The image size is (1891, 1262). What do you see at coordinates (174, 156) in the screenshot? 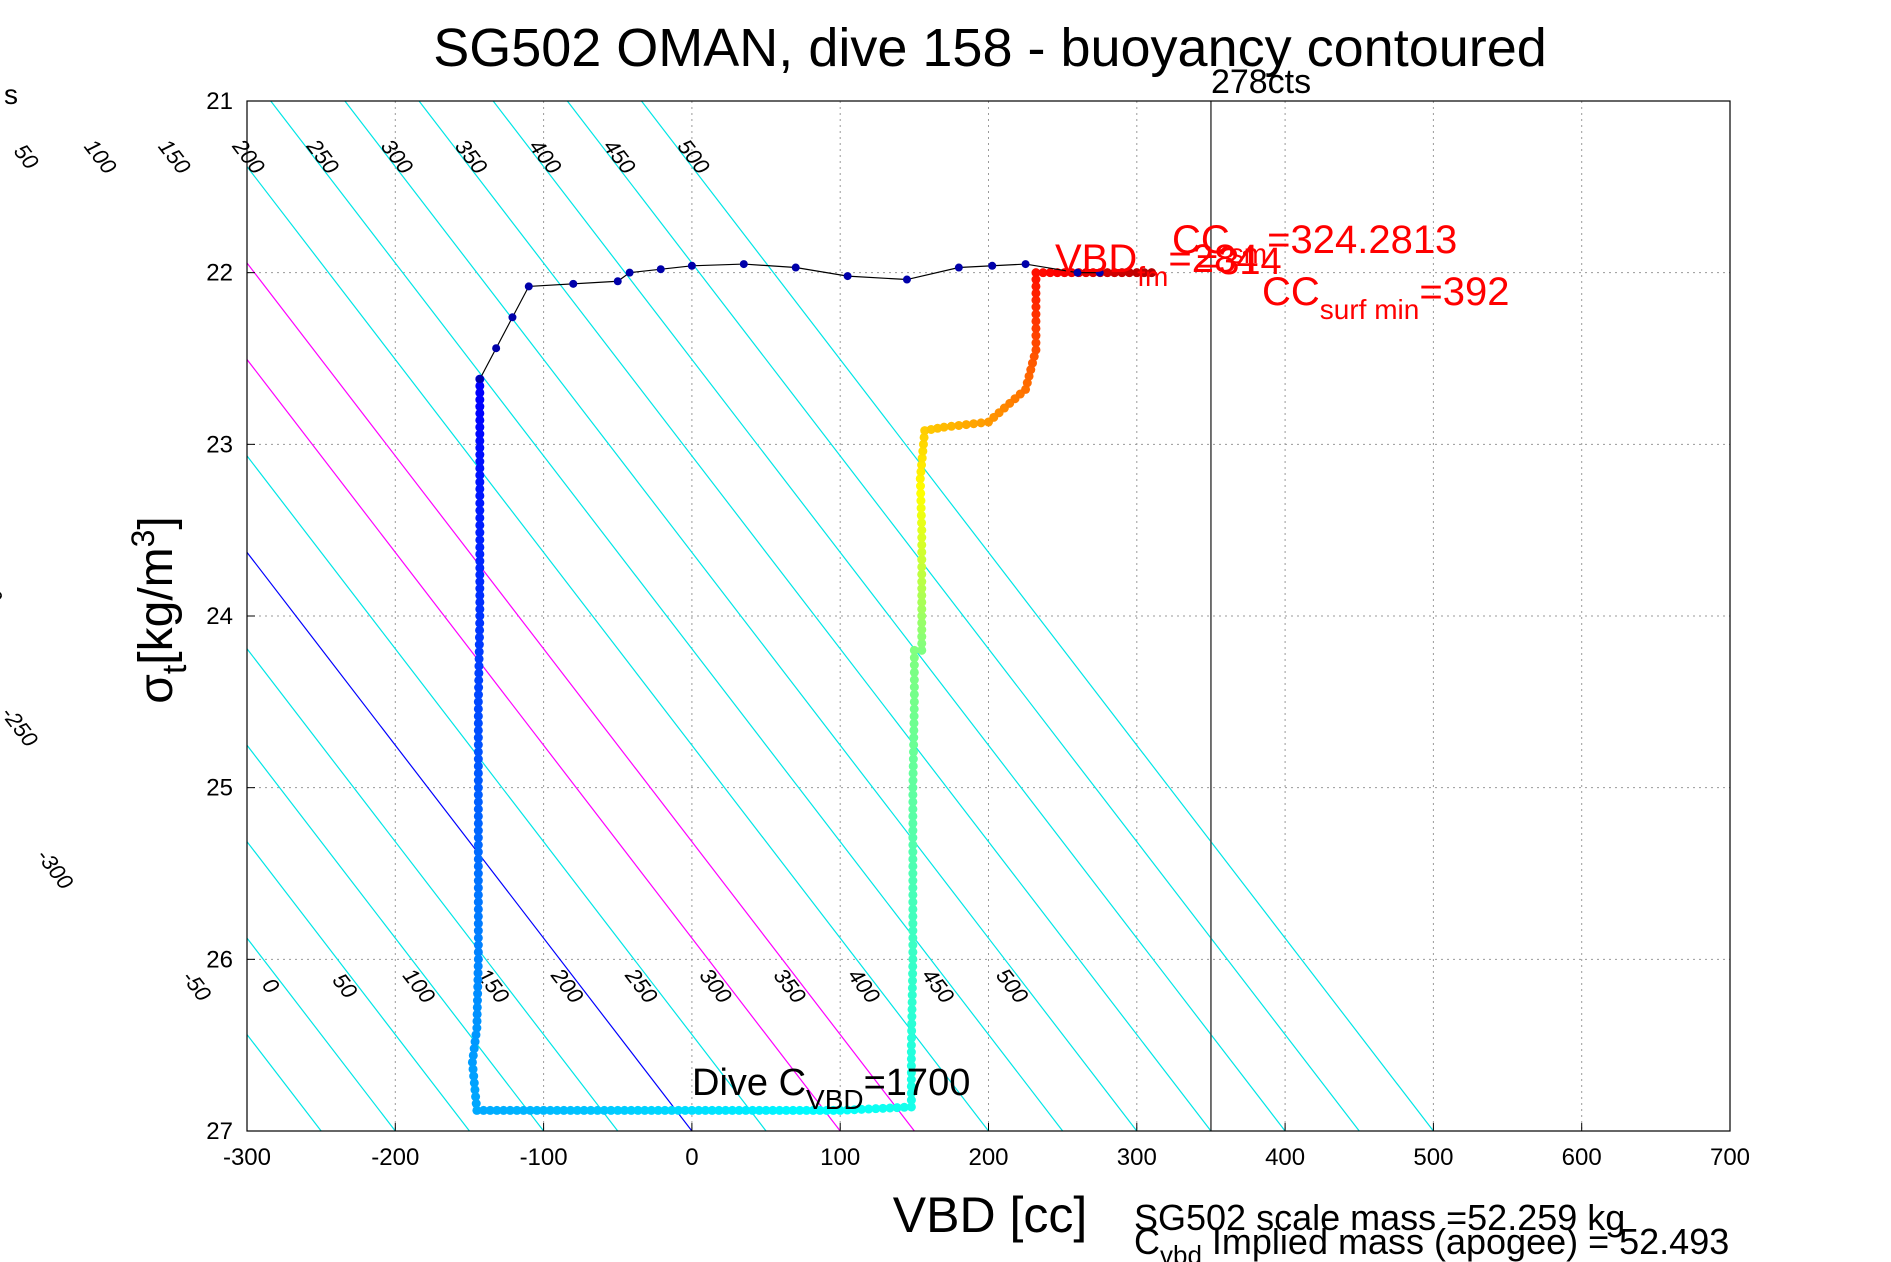
I see `contour-label: 150` at bounding box center [174, 156].